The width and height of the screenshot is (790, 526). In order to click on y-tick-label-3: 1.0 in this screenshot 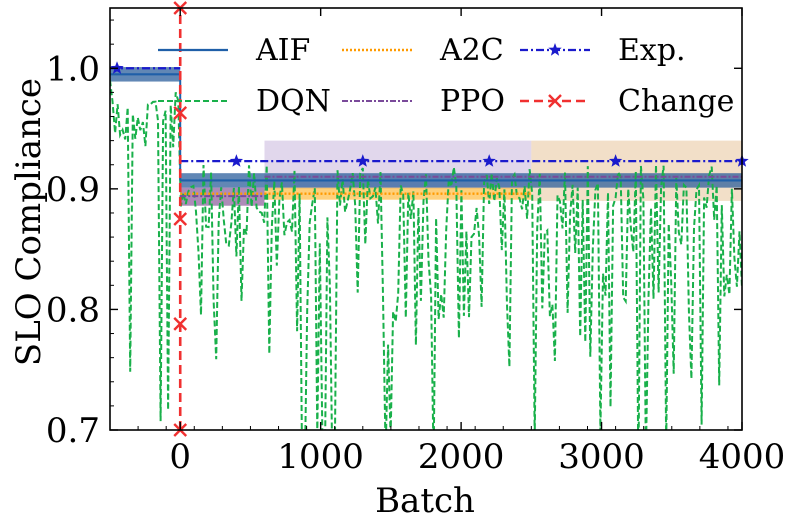, I will do `click(73, 69)`.